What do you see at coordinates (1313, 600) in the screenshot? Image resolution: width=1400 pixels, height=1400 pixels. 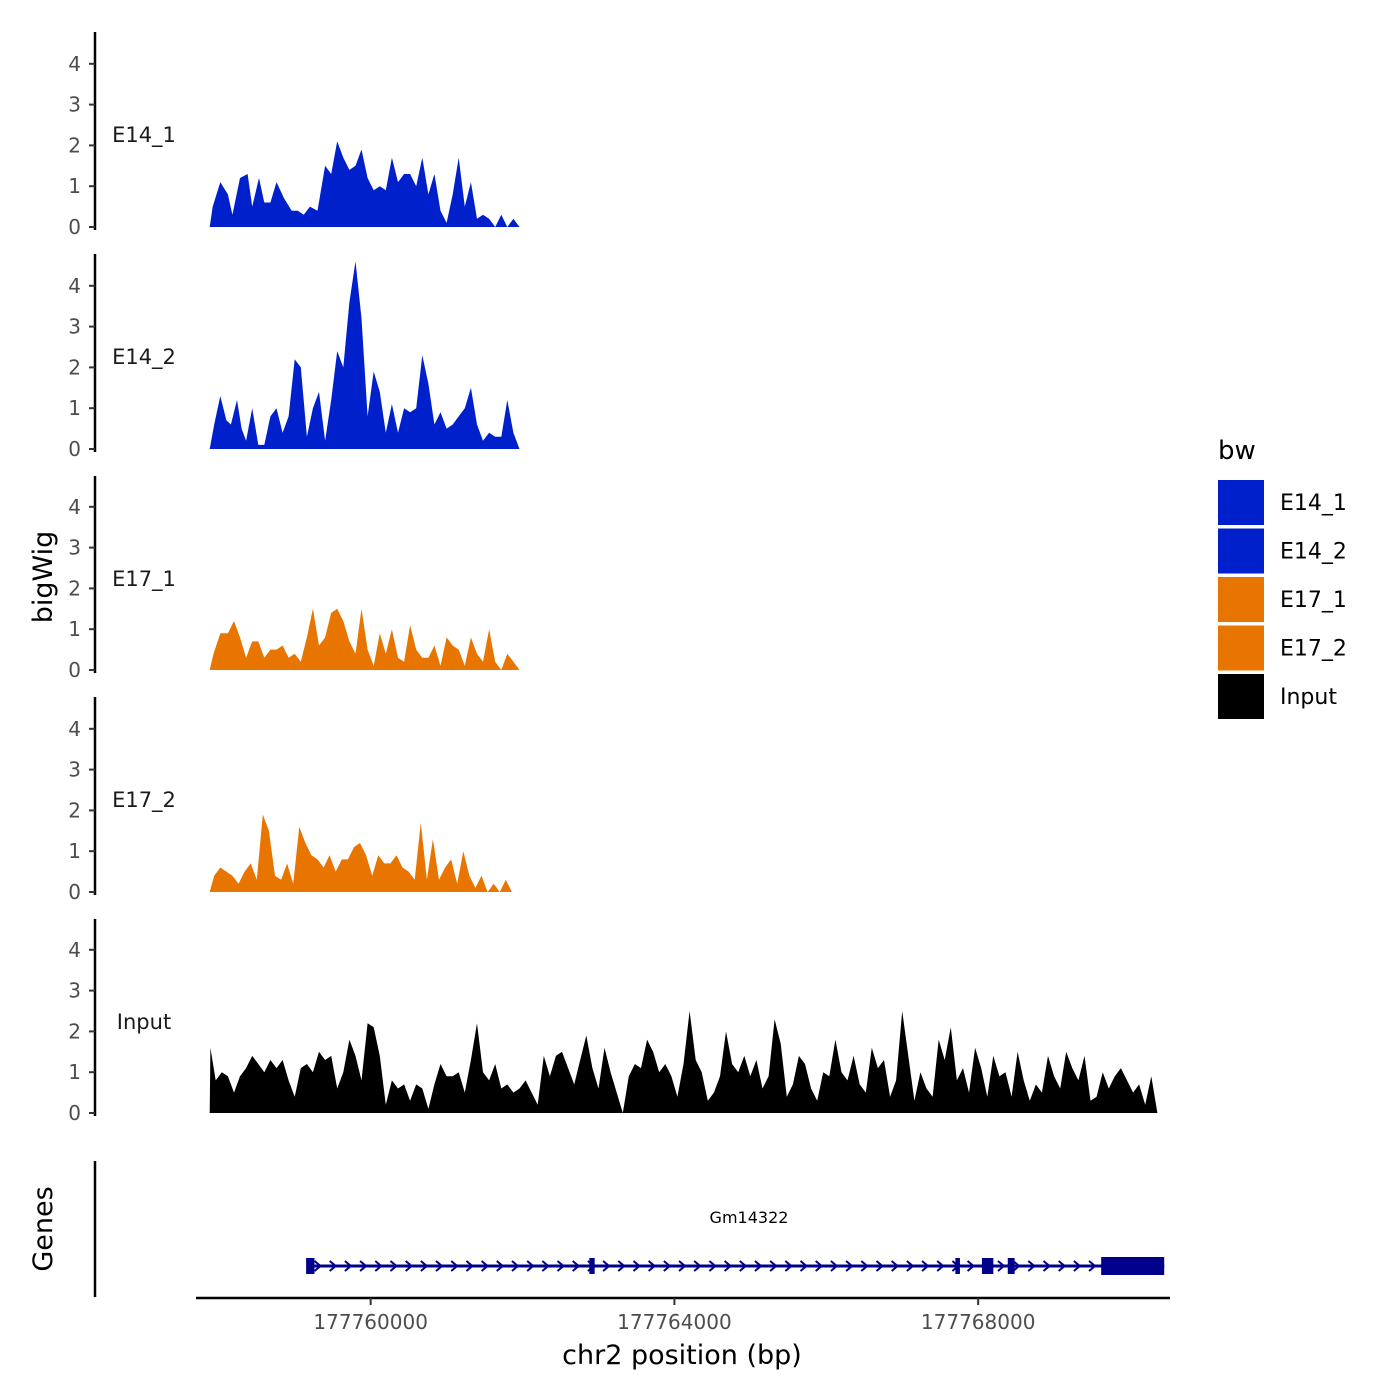 I see `legend-label: E17_1` at bounding box center [1313, 600].